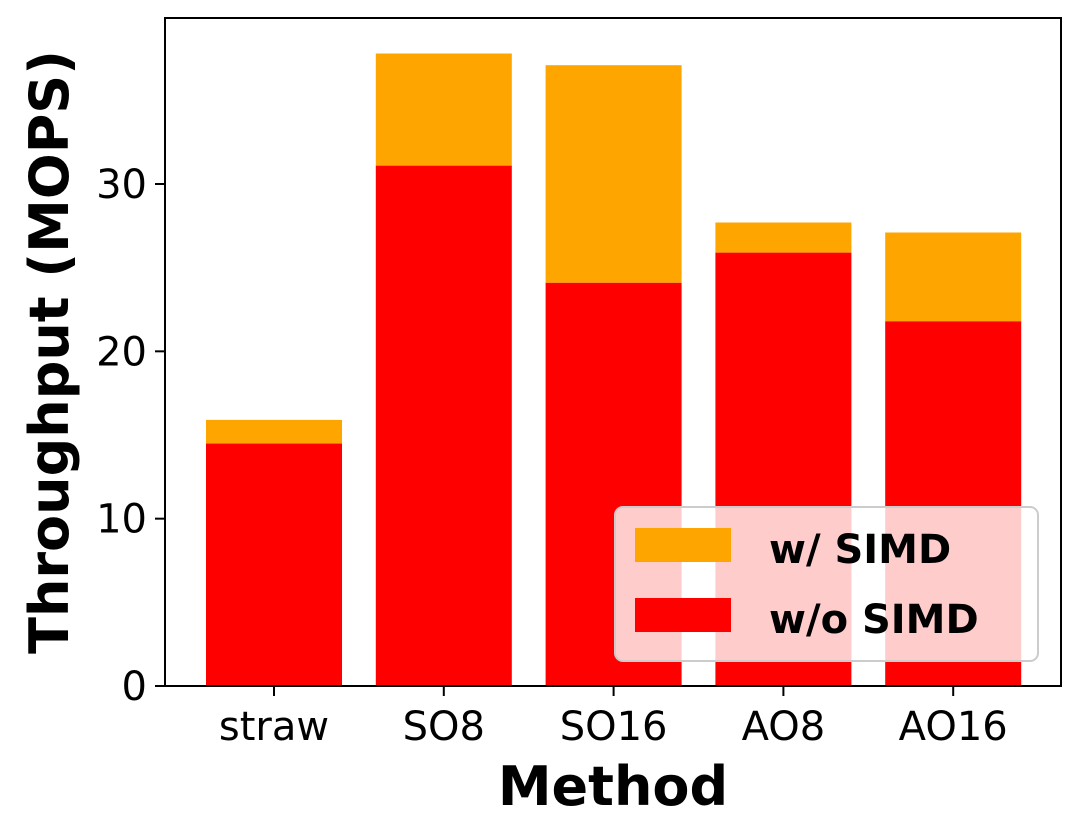 Image resolution: width=1080 pixels, height=836 pixels. Describe the element at coordinates (121, 352) in the screenshot. I see `y-tick-label: 20` at that location.